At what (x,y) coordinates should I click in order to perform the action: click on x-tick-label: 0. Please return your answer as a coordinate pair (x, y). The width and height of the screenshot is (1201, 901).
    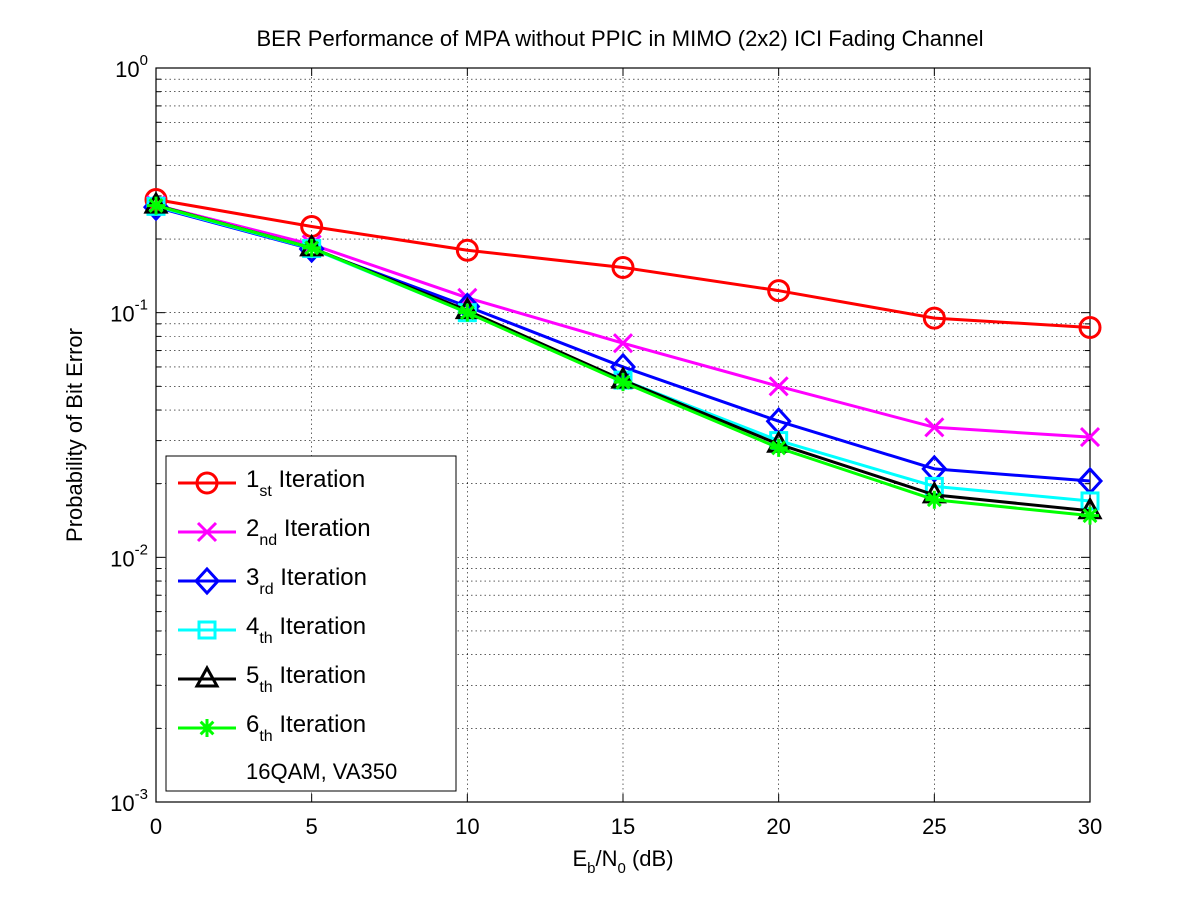
    Looking at the image, I should click on (156, 826).